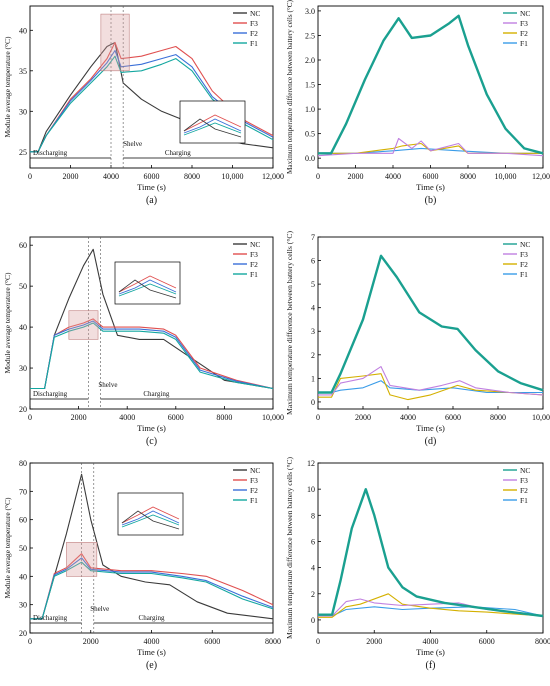  What do you see at coordinates (23, 463) in the screenshot?
I see `y-tick-label: 80` at bounding box center [23, 463].